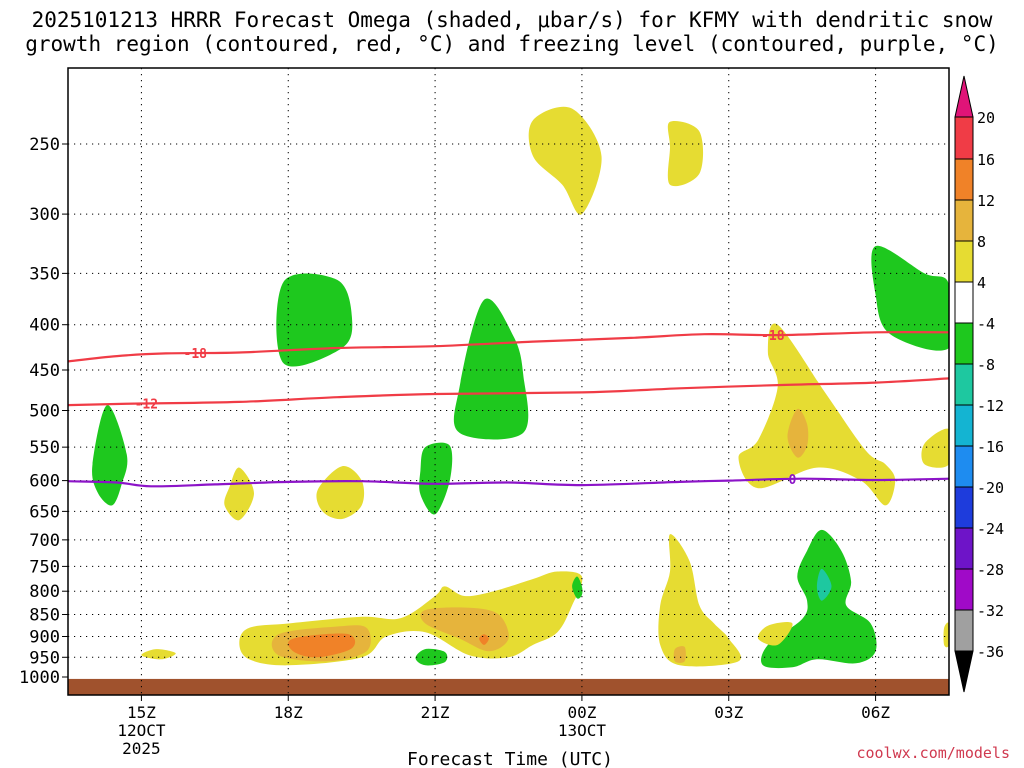 The width and height of the screenshot is (1024, 768). I want to click on y-tick-label-400: 400, so click(44, 326).